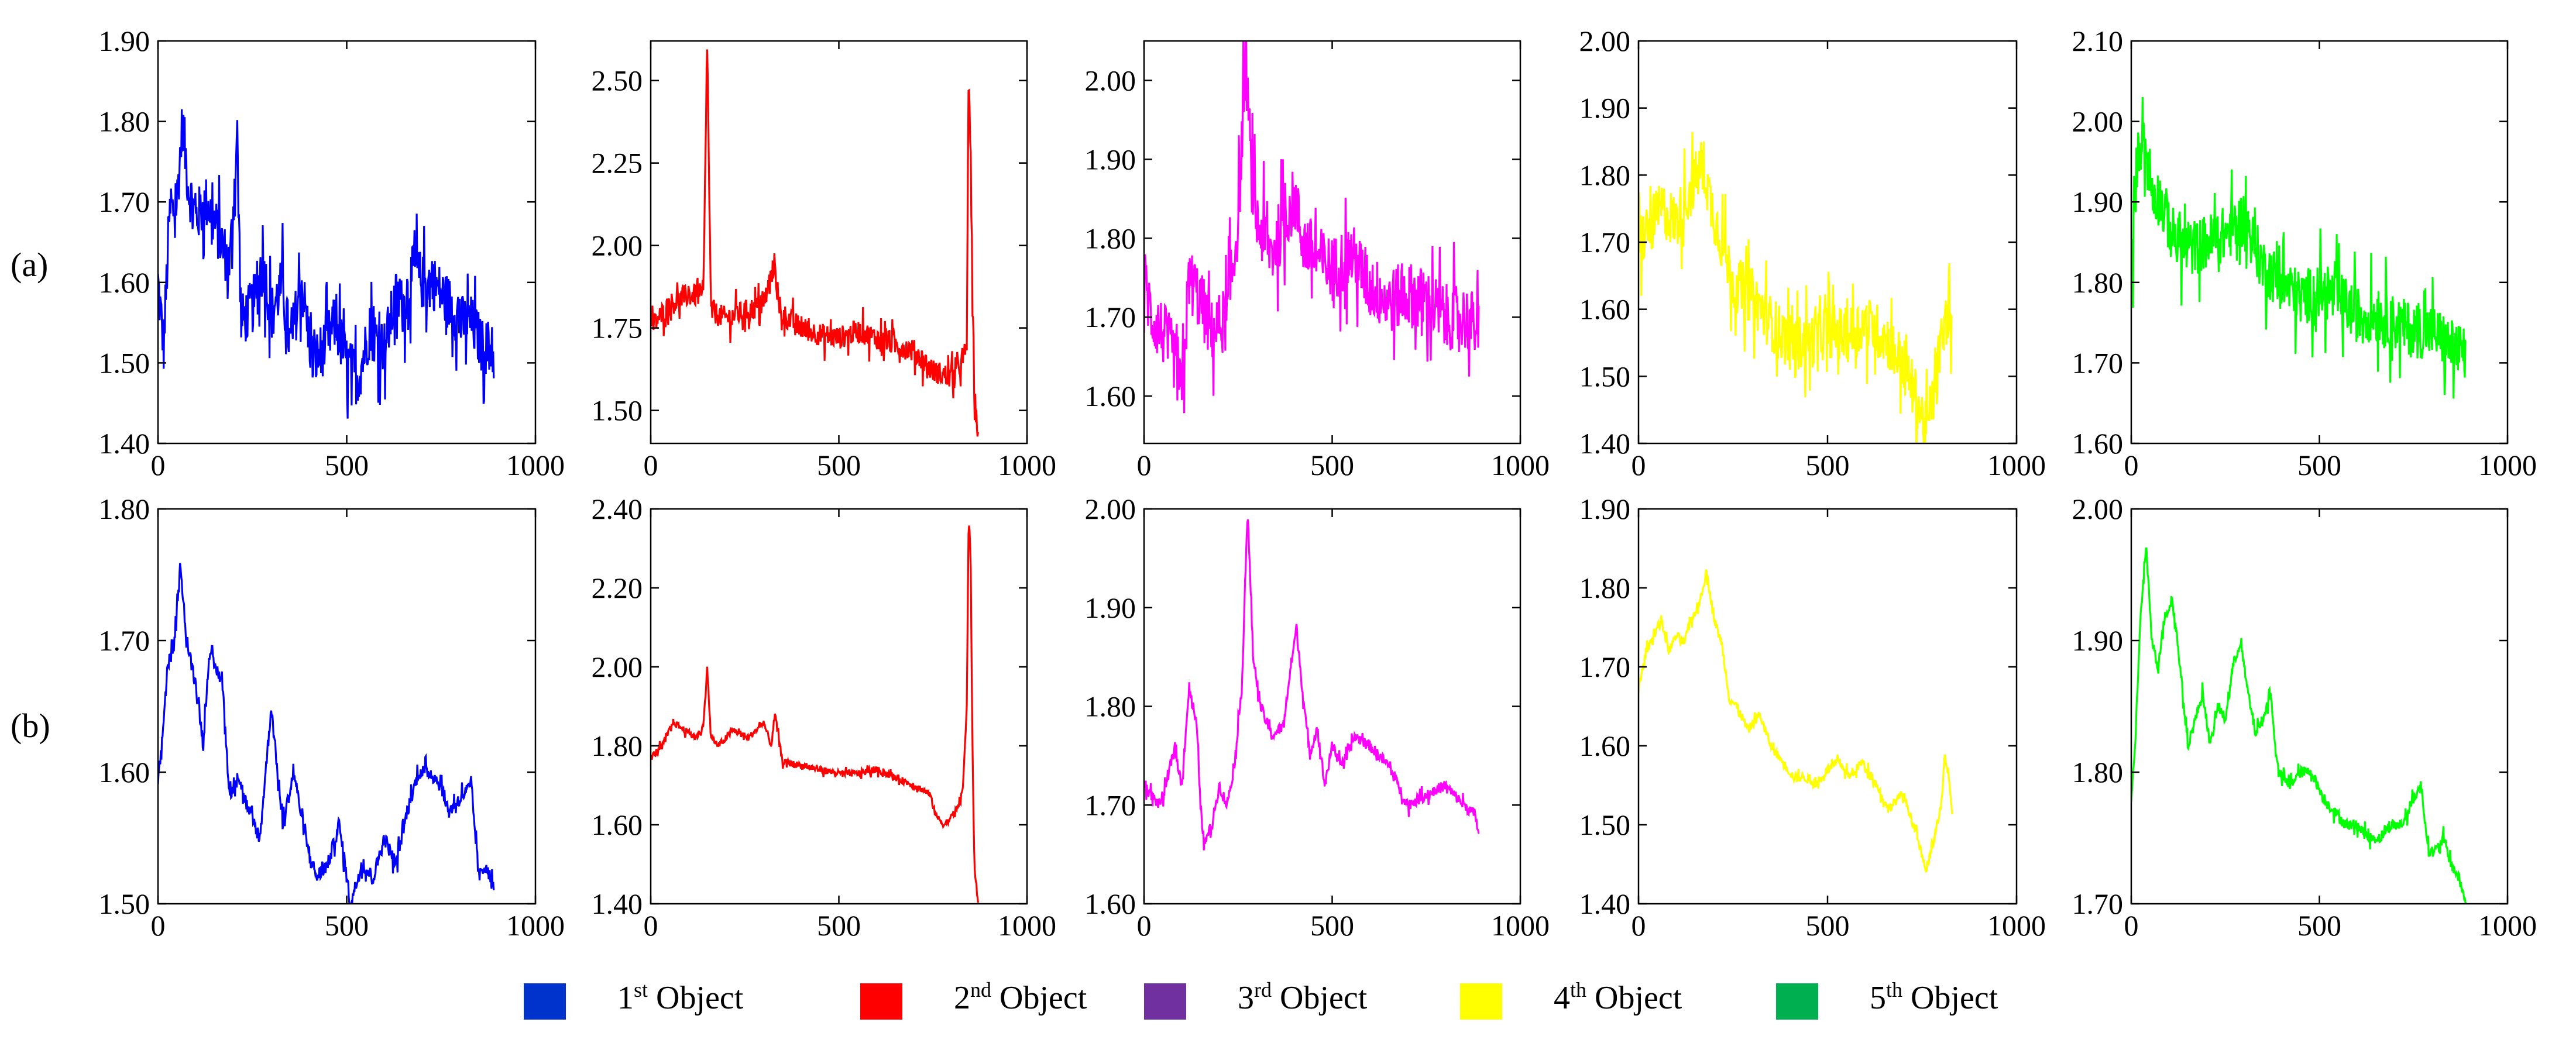 The height and width of the screenshot is (1043, 2576). I want to click on chart-panel: 0 500 1000 1.60 1.70 1.80 1.90 2.00, so click(1317, 260).